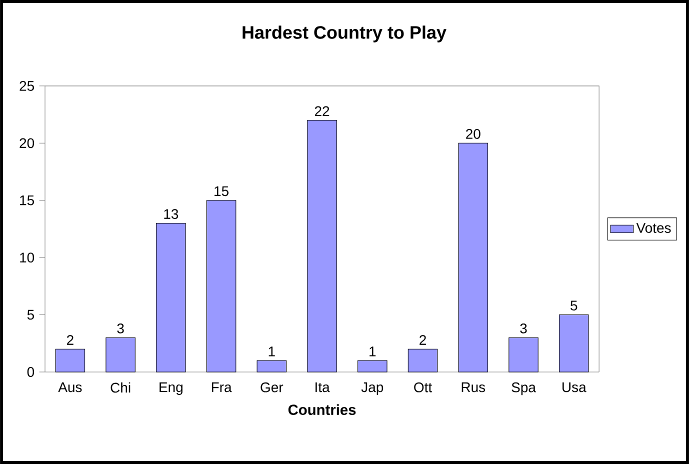 This screenshot has width=689, height=464. I want to click on data-label: 15, so click(221, 191).